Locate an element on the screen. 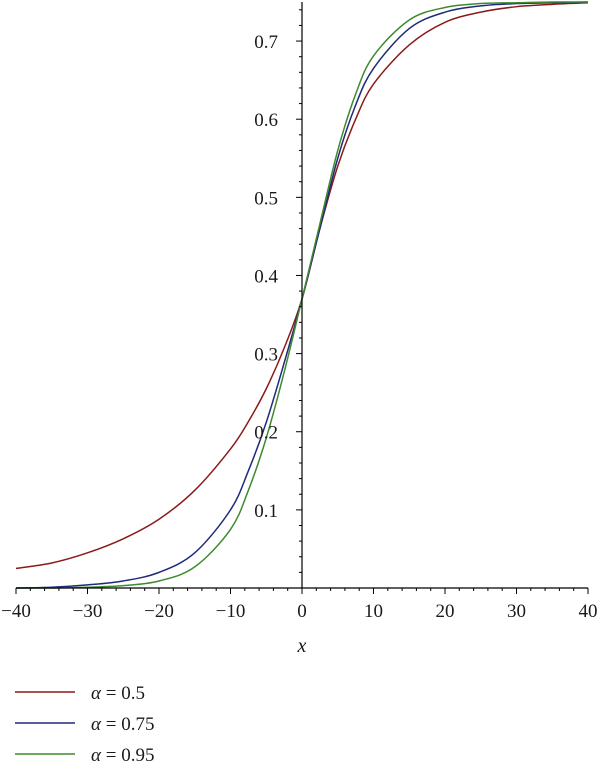  legend-value: = 0.5 is located at coordinates (123, 693).